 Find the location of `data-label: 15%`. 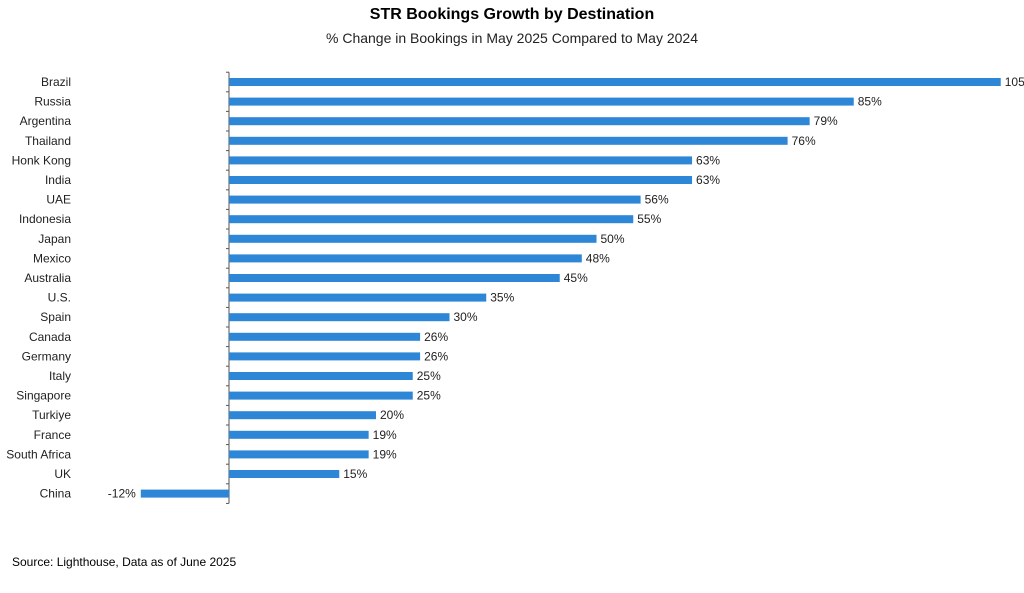

data-label: 15% is located at coordinates (355, 474).